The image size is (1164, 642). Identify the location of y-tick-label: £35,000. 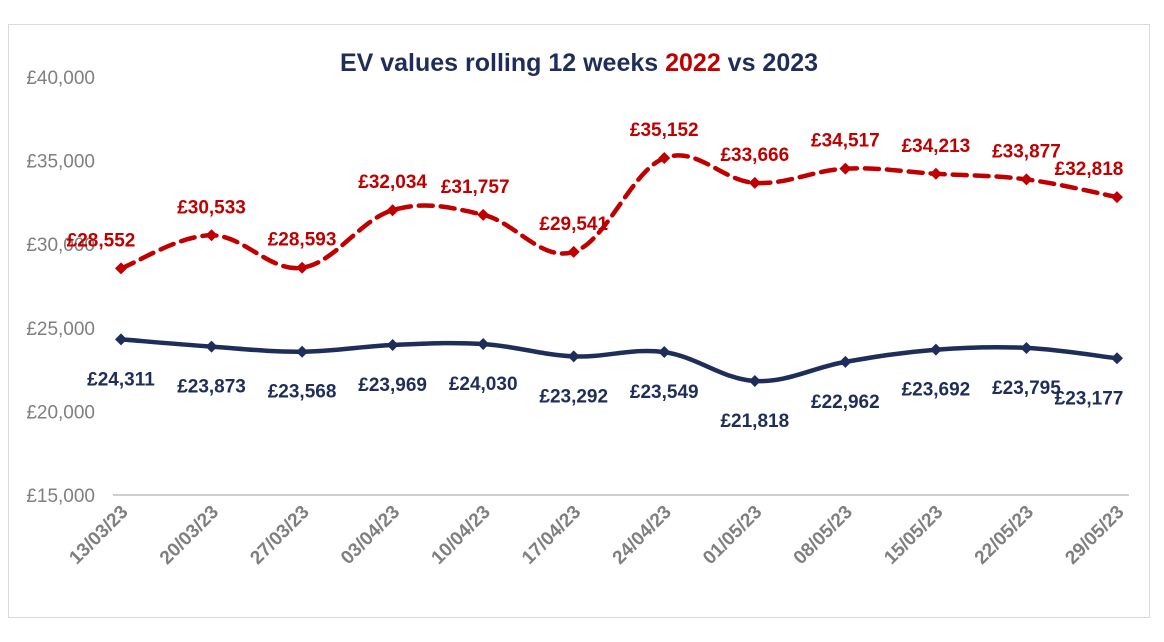
(60, 162).